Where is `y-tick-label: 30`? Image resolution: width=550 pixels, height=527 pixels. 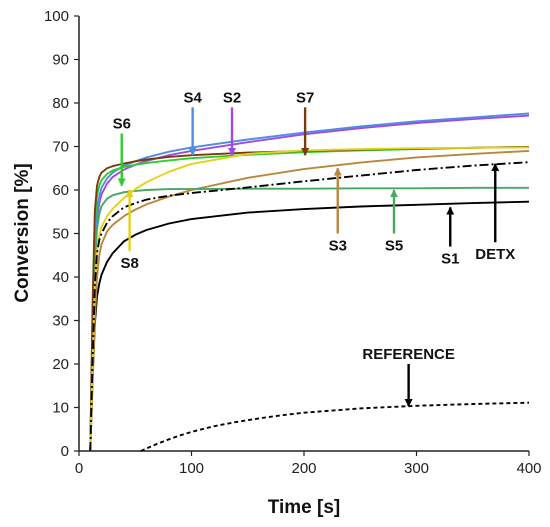
y-tick-label: 30 is located at coordinates (60, 321).